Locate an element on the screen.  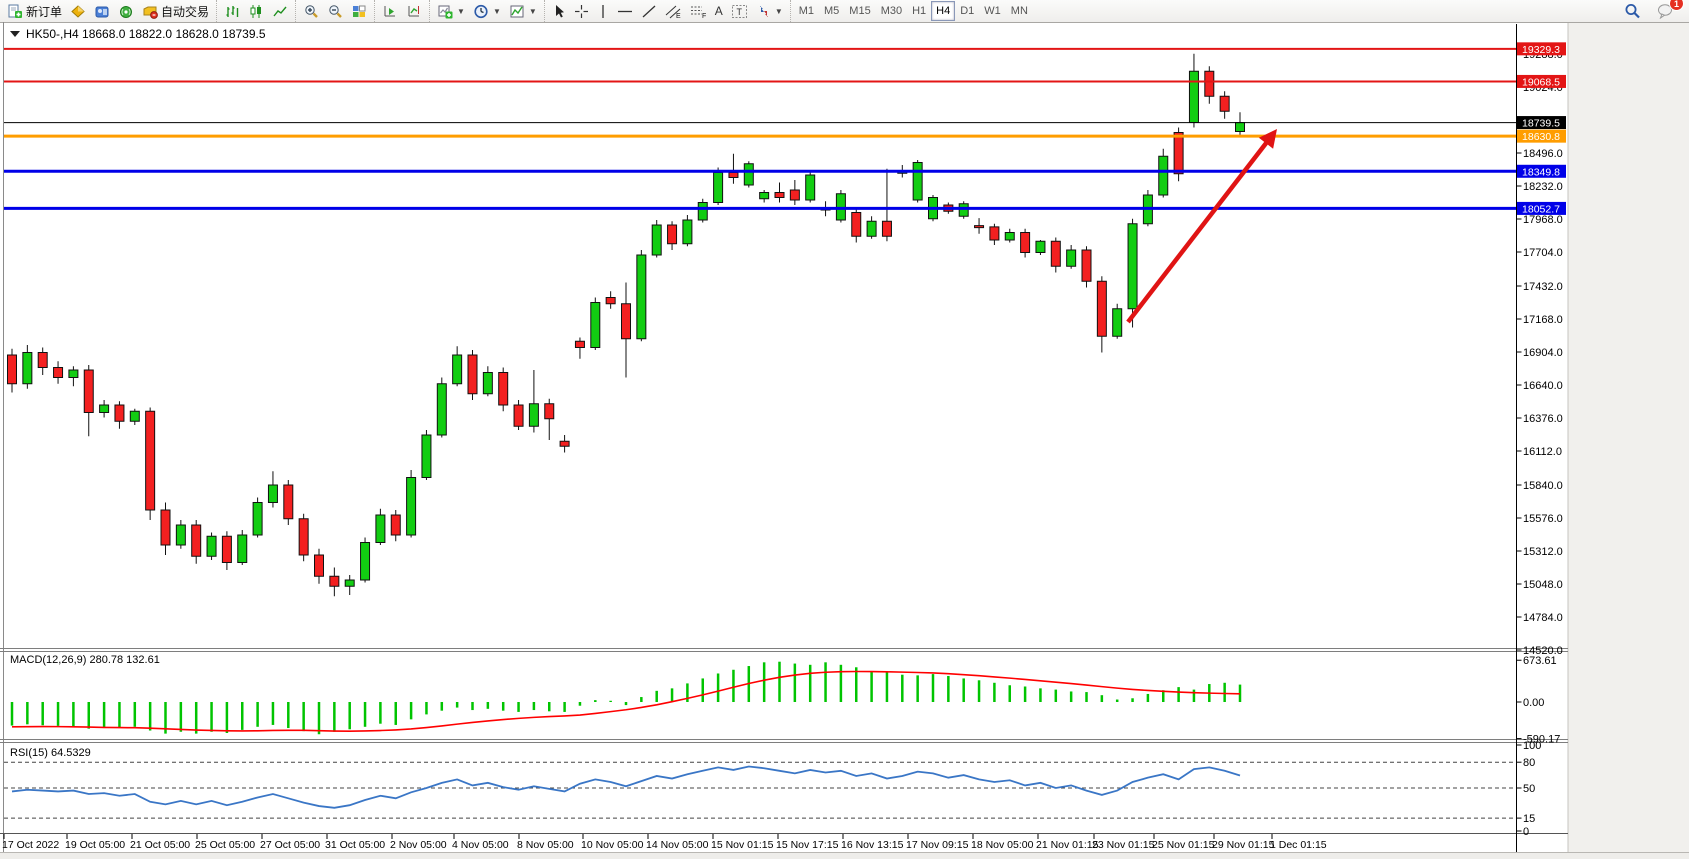
rsi-tick-label: 80 is located at coordinates (1529, 763).